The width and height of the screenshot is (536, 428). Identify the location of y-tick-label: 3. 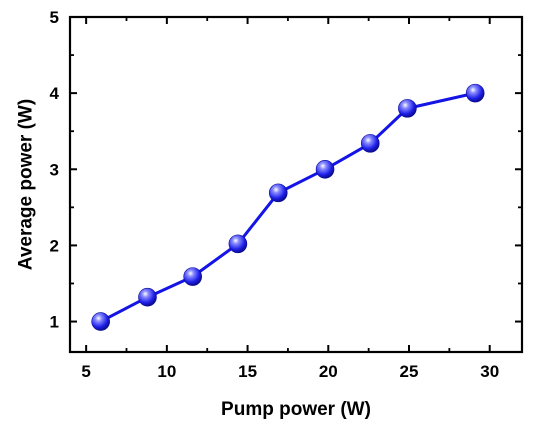
(54, 169).